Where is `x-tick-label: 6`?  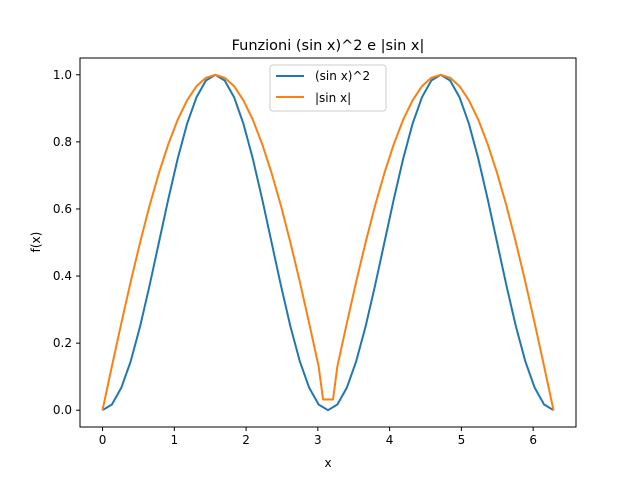
x-tick-label: 6 is located at coordinates (533, 440).